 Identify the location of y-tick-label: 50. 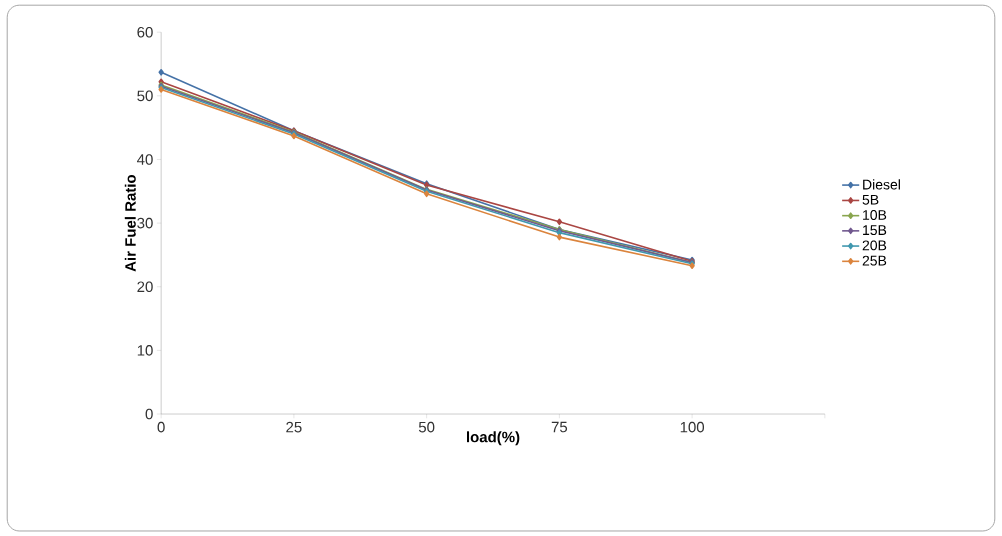
(145, 96).